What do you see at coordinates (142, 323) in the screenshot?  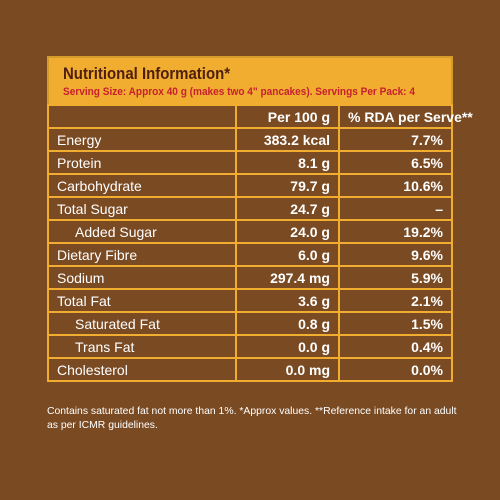 I see `nutrient-name: Saturated Fat` at bounding box center [142, 323].